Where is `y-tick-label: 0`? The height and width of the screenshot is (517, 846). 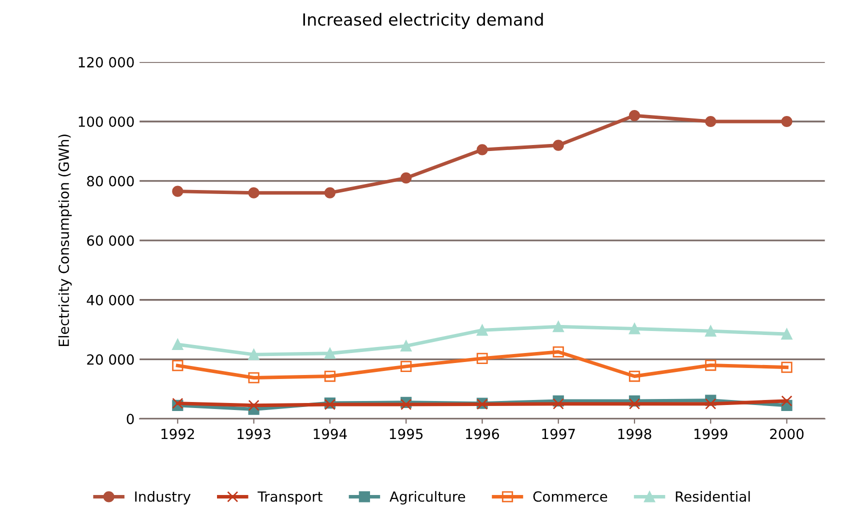
y-tick-label: 0 is located at coordinates (130, 419).